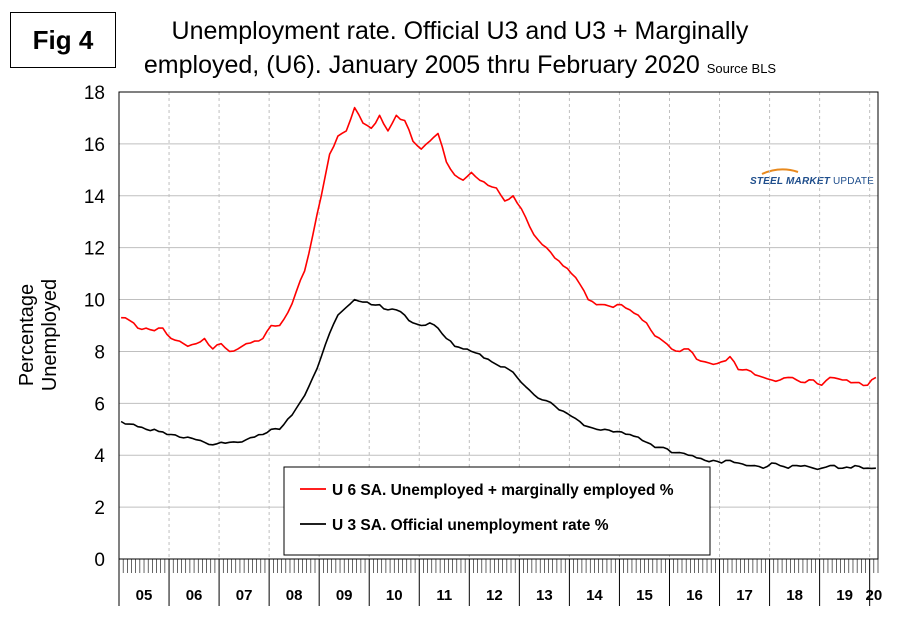 The height and width of the screenshot is (622, 910). I want to click on legend-box, so click(497, 511).